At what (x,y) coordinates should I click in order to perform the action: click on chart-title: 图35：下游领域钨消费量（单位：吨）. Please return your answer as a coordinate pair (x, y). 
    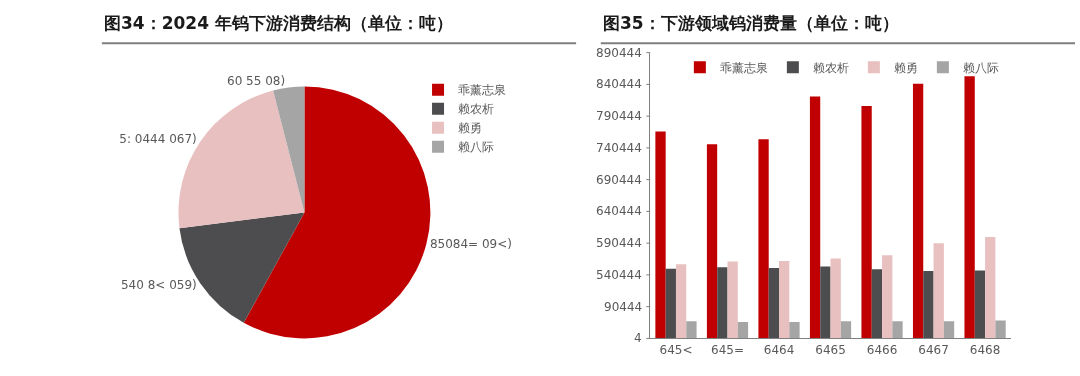
    Looking at the image, I should click on (751, 23).